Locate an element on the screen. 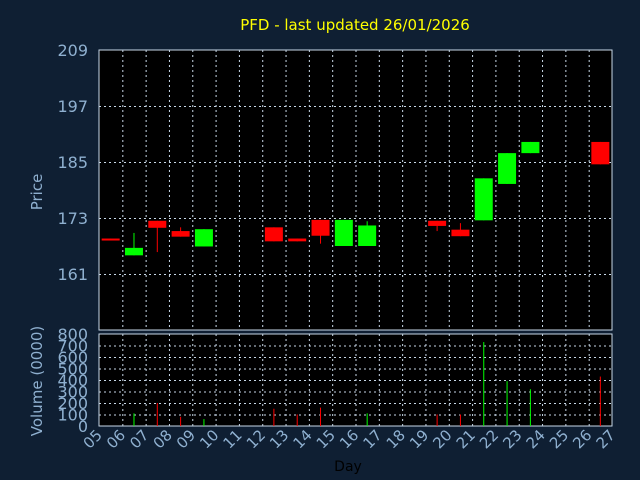  price-axis-label: Price is located at coordinates (37, 192).